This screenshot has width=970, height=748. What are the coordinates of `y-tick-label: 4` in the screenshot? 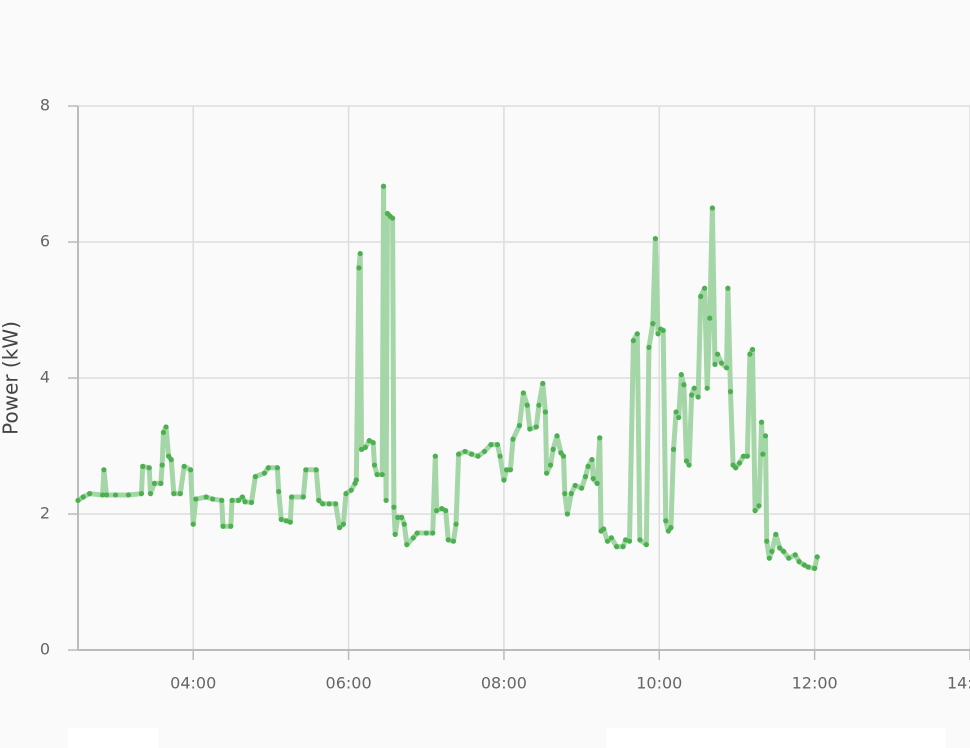 It's located at (45, 377).